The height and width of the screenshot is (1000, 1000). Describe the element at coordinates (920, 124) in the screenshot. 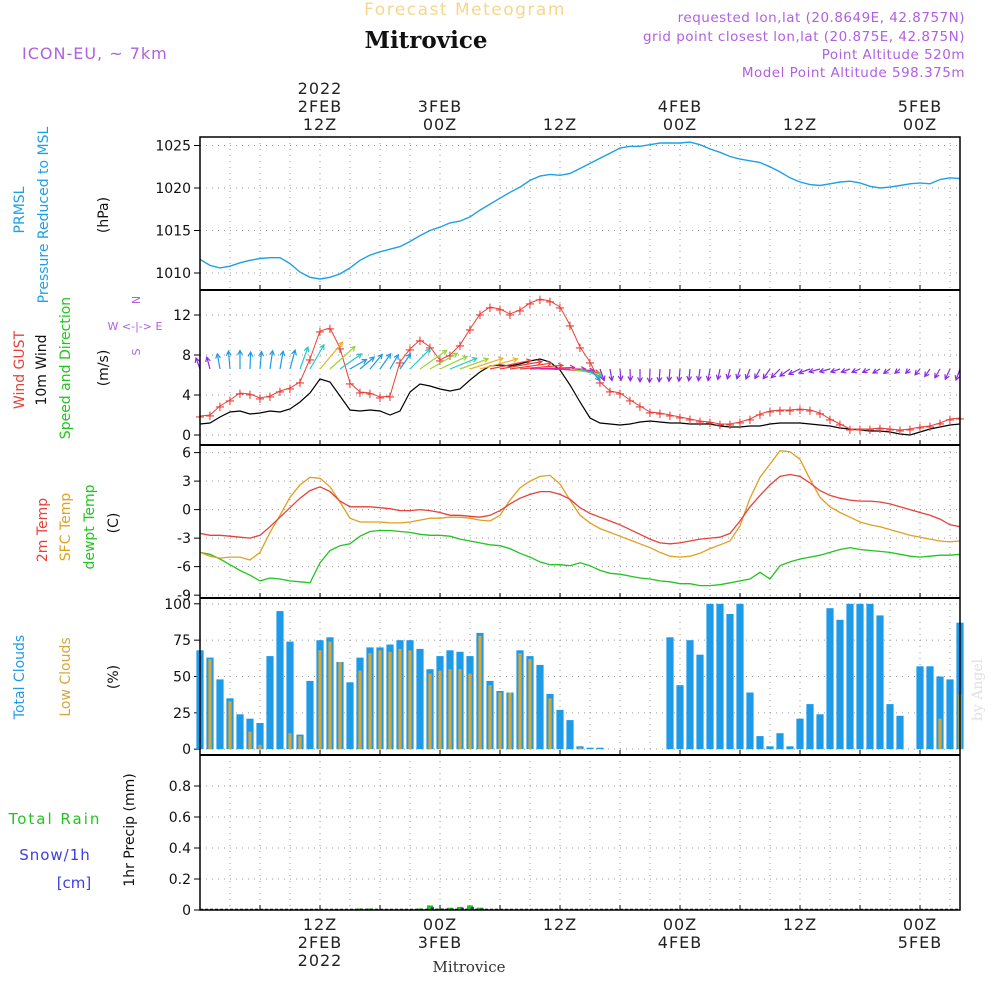

I see `top-time-label: 00Z` at that location.